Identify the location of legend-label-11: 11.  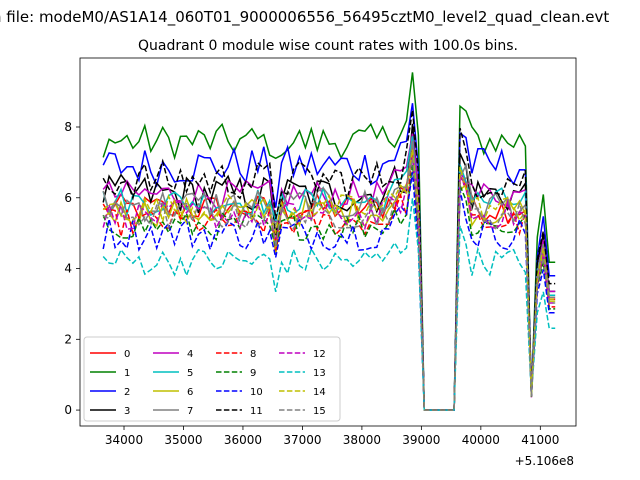
(256, 411).